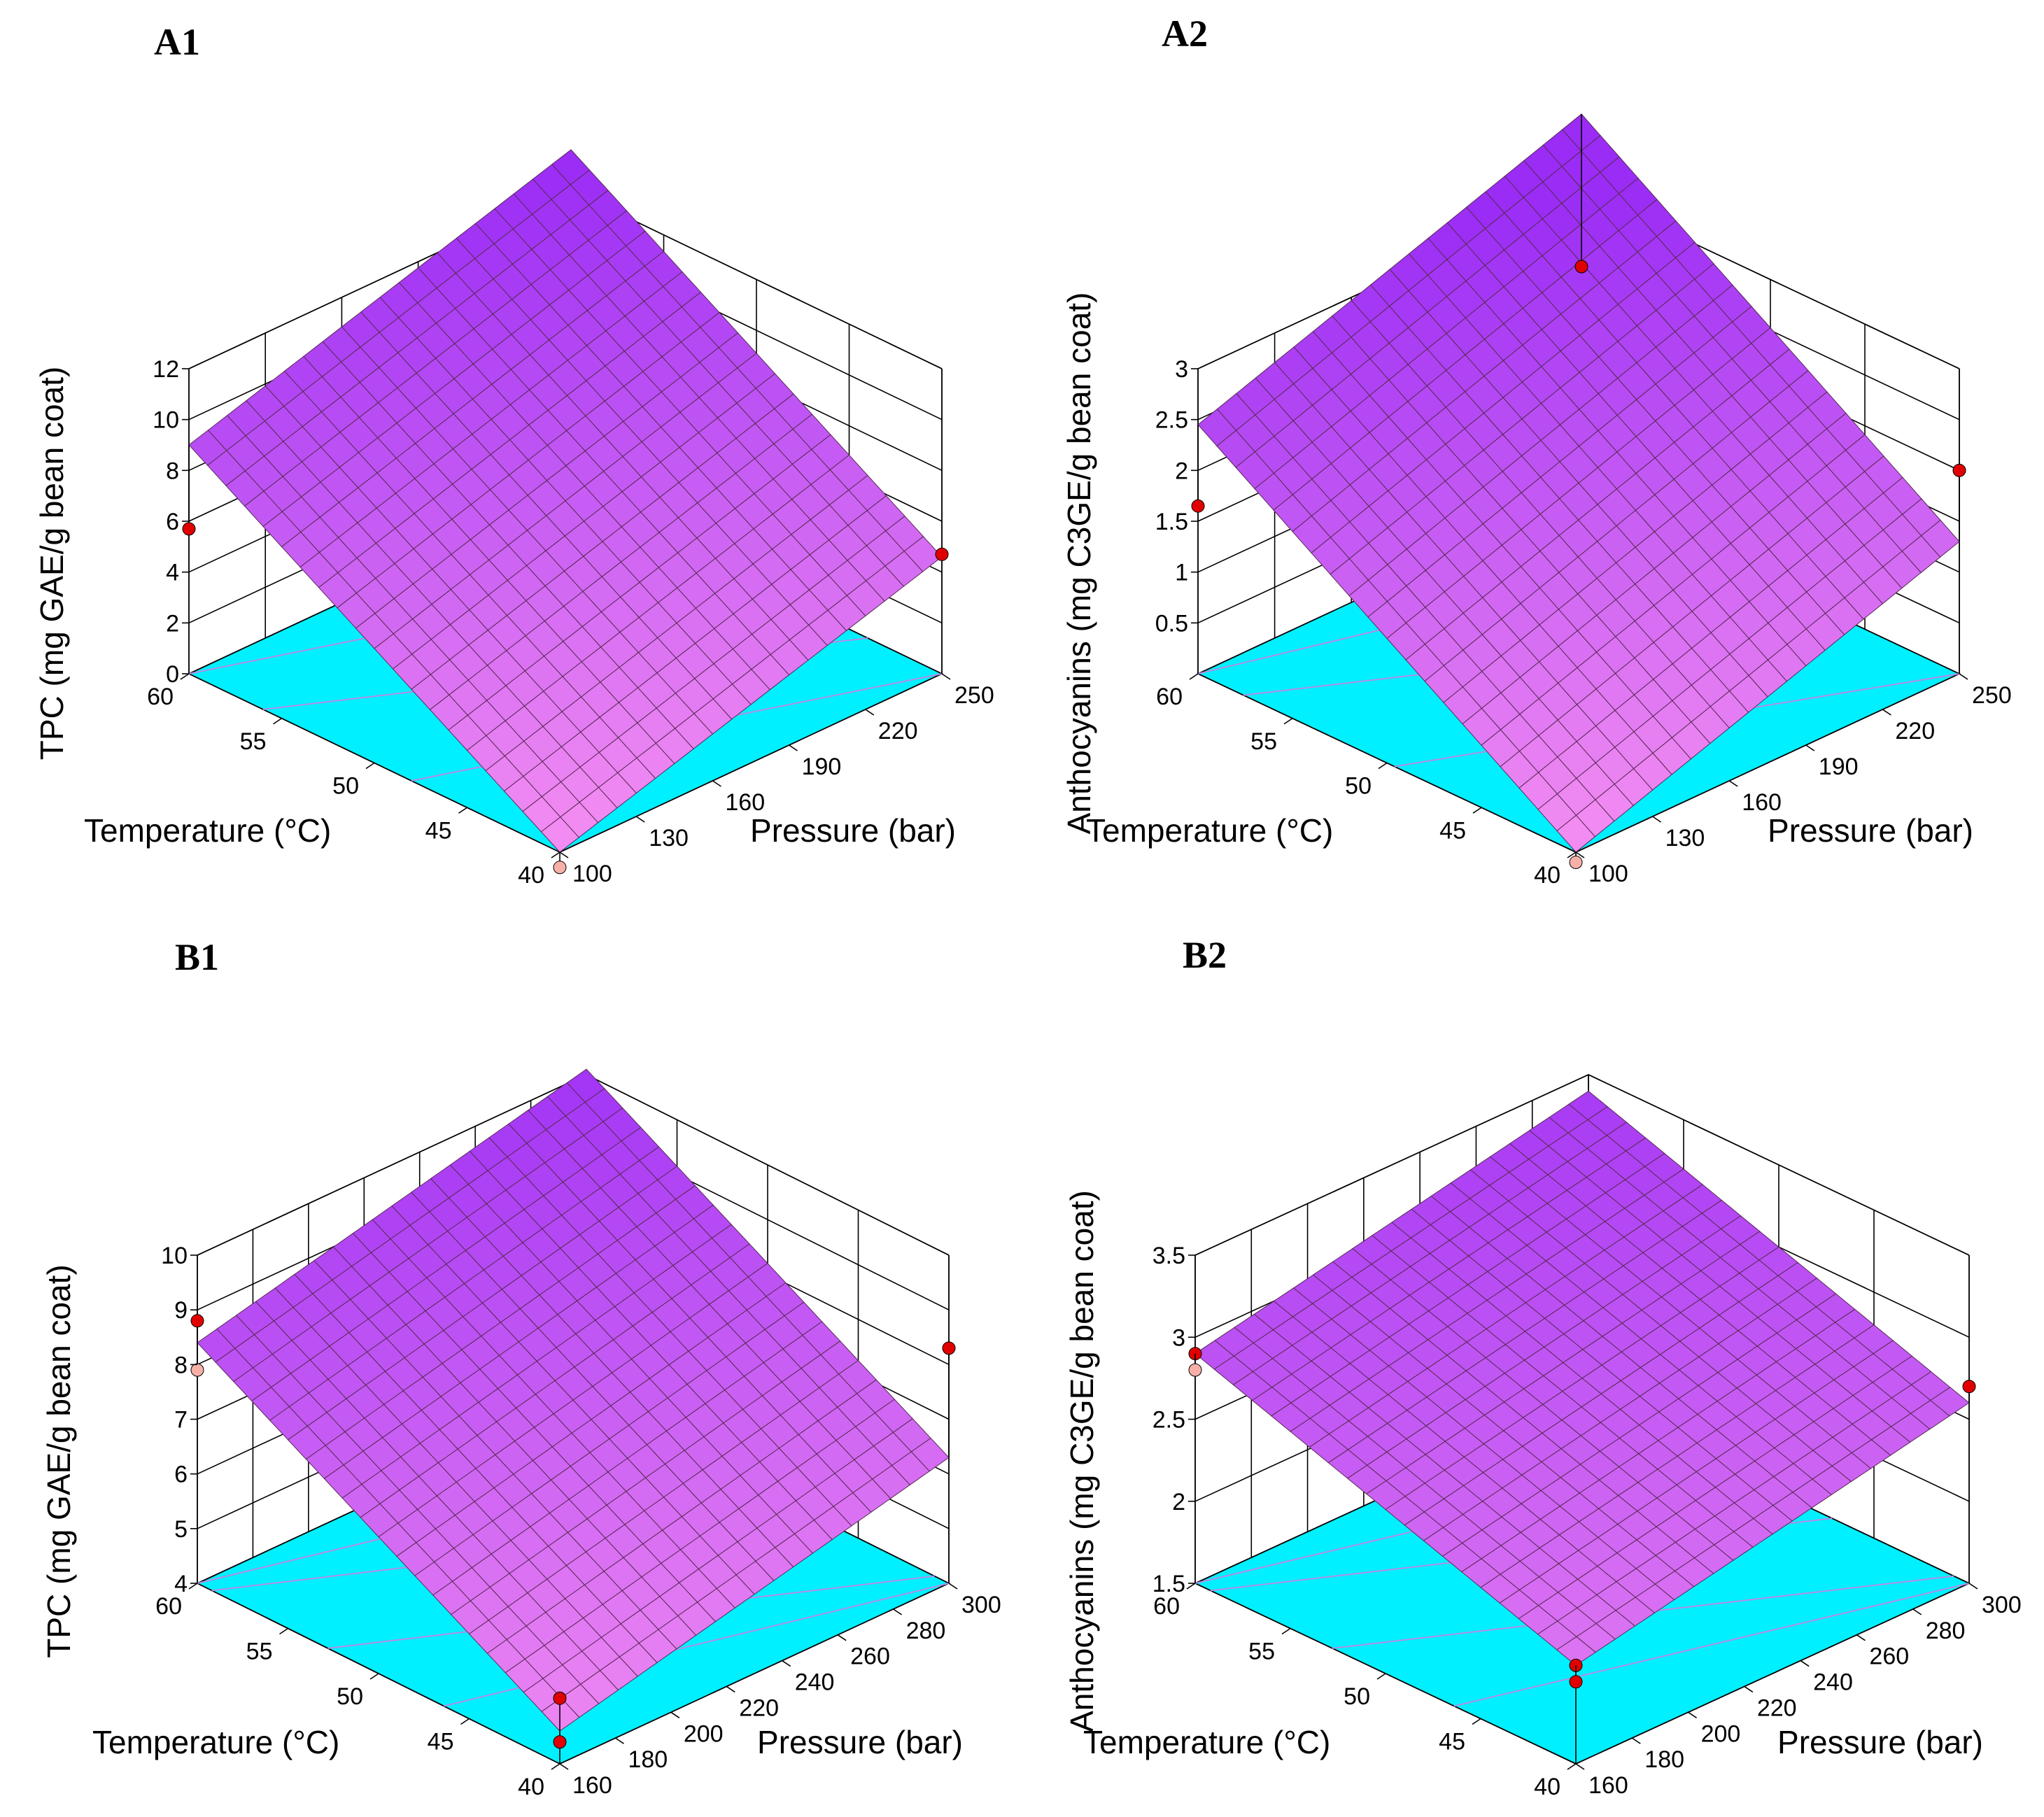  I want to click on y-tick-label: 280, so click(1946, 1631).